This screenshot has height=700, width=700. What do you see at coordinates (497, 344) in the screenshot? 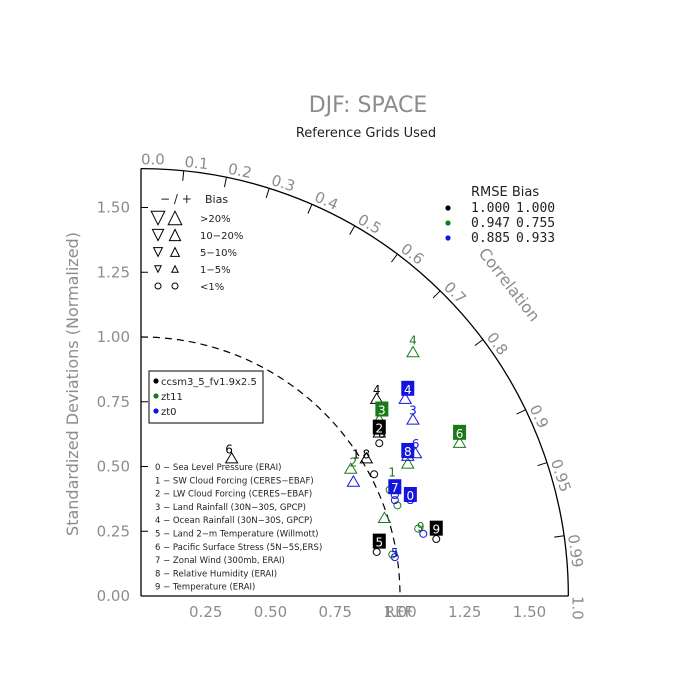
I see `correlation-tick-label: 0.8` at bounding box center [497, 344].